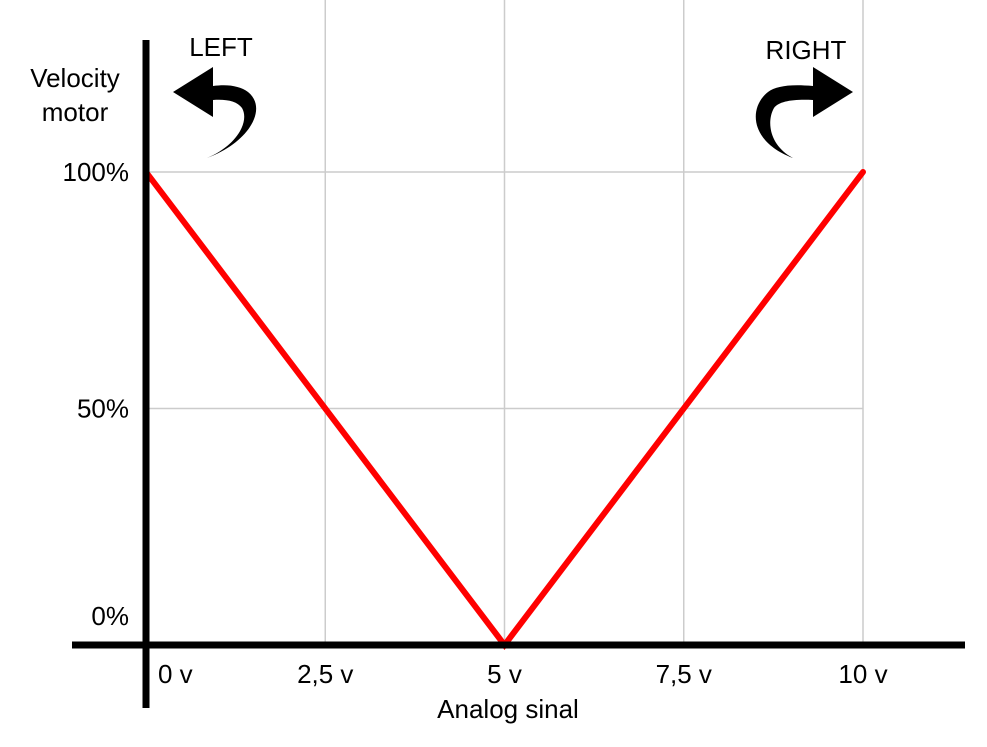 Image resolution: width=987 pixels, height=747 pixels. I want to click on x-axis-title: Analog sinal, so click(508, 709).